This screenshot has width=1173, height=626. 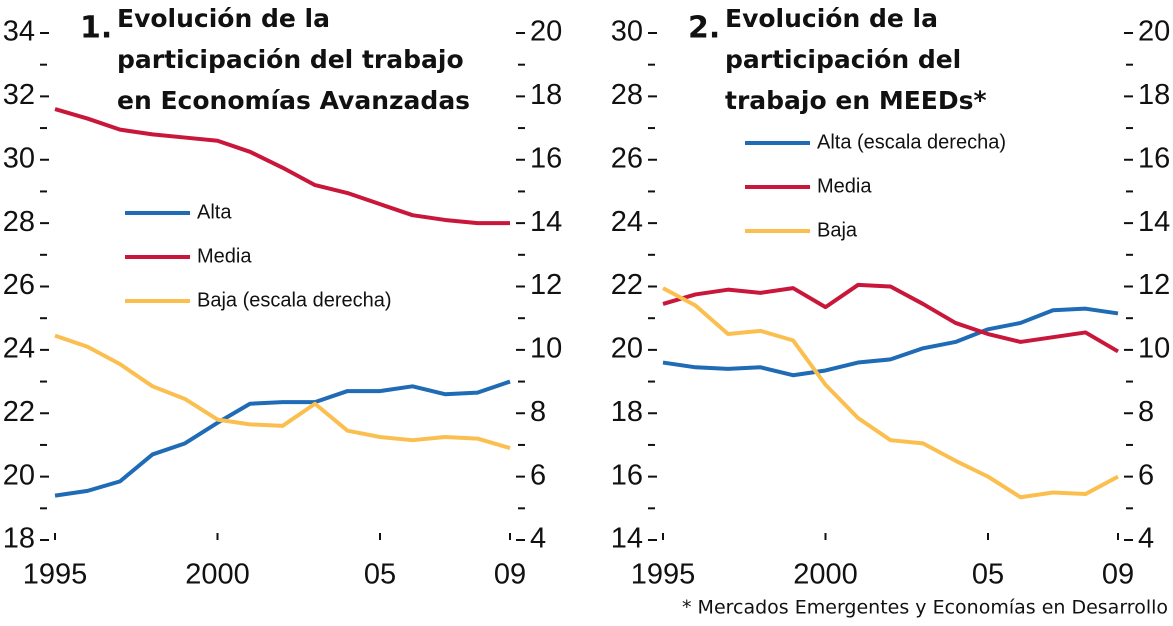 I want to click on legend-label: Alta (escala derecha), so click(x=911, y=142).